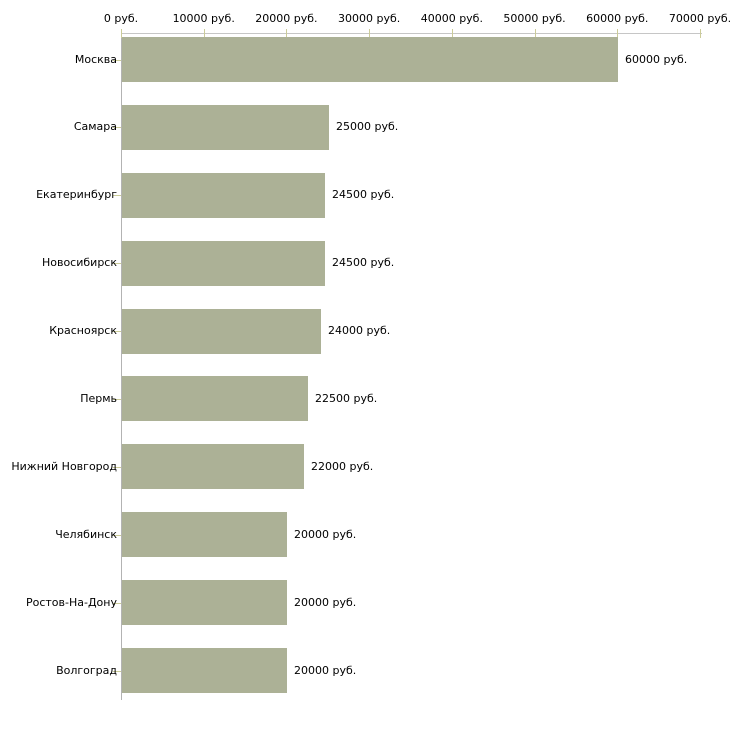 This screenshot has width=730, height=730. I want to click on value-label: 60000 руб., so click(656, 59).